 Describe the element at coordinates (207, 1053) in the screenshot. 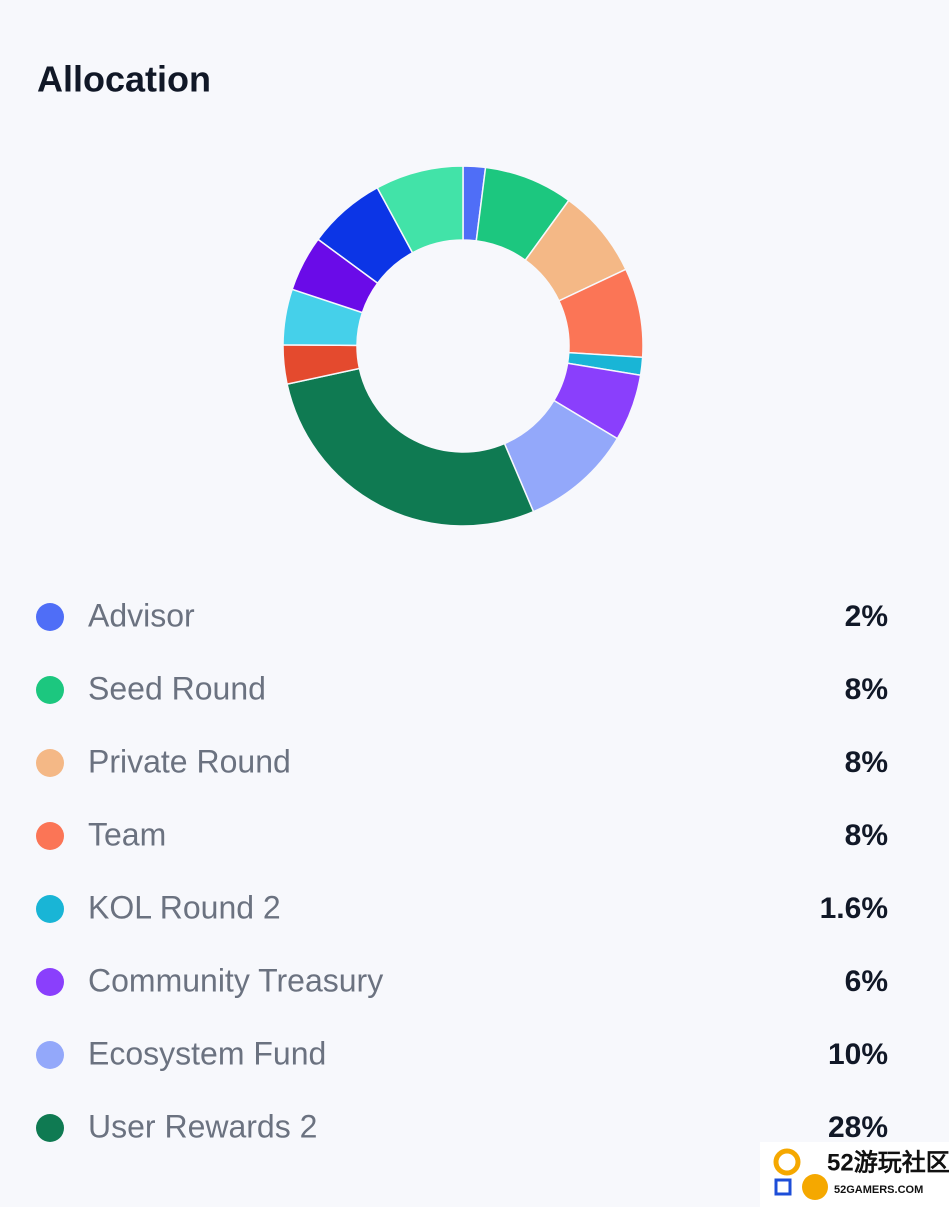

I see `legend-label: Ecosystem Fund` at that location.